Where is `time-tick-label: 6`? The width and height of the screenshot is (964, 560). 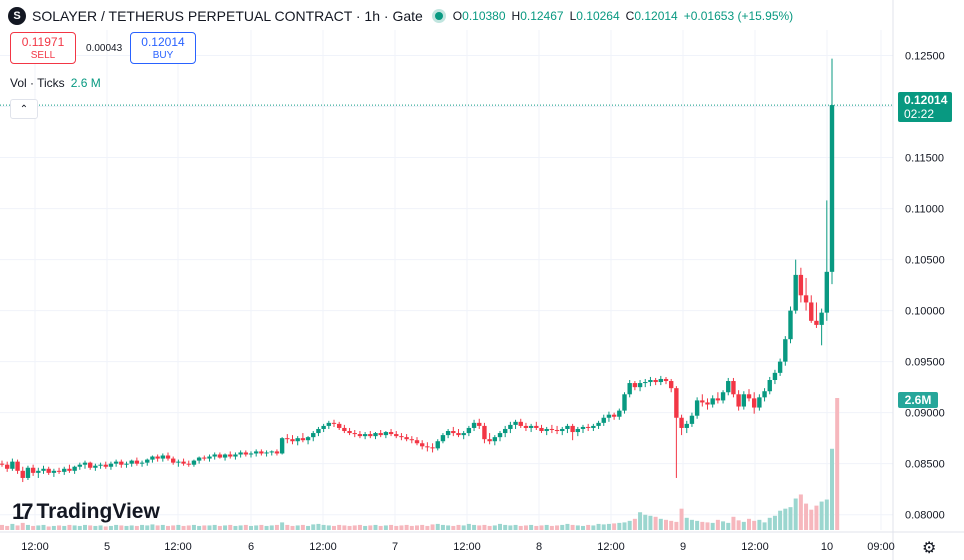 time-tick-label: 6 is located at coordinates (251, 547).